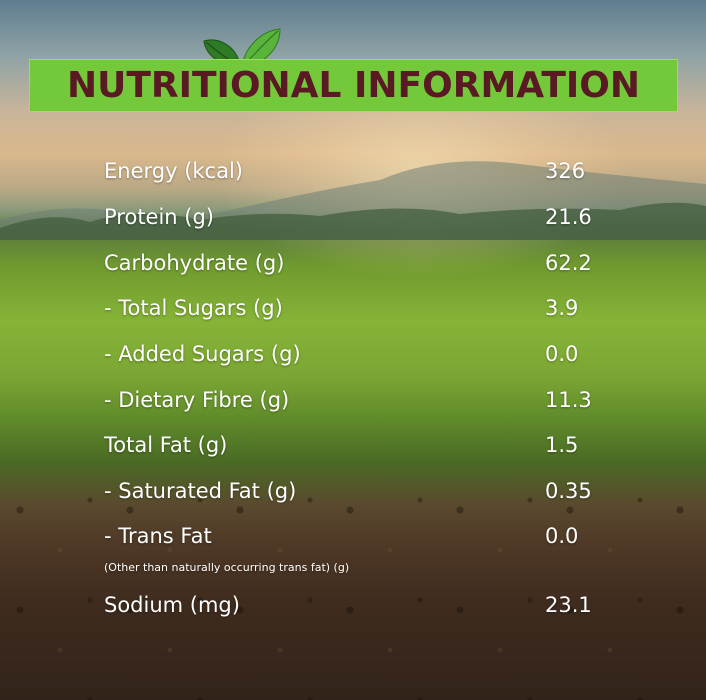  What do you see at coordinates (200, 491) in the screenshot?
I see `nutrient-label: - Saturated Fat (g)` at bounding box center [200, 491].